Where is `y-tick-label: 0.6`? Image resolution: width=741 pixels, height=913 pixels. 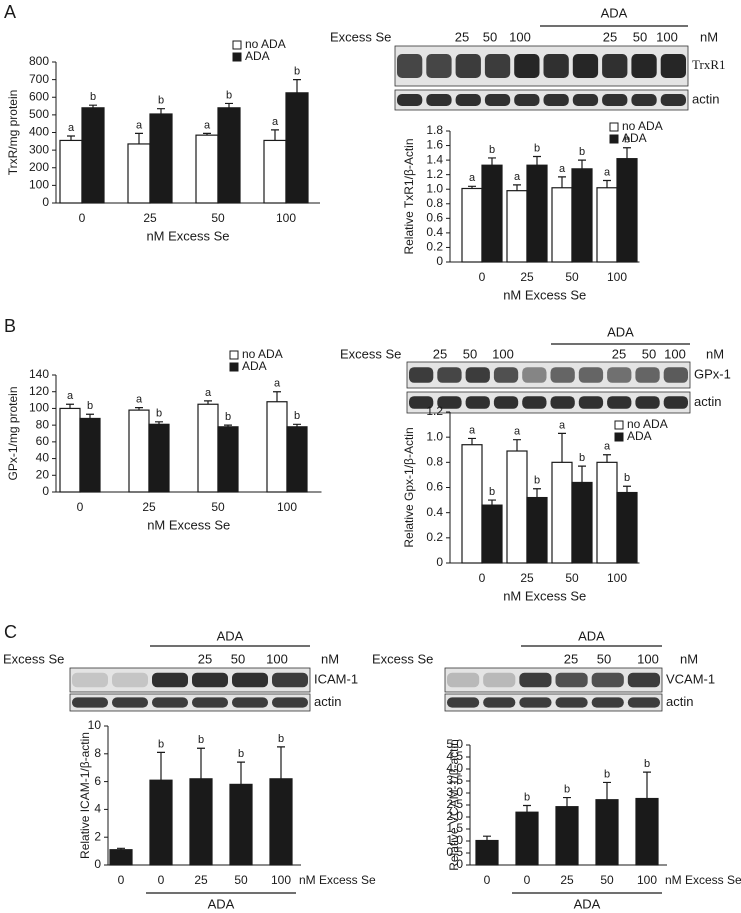
y-tick-label: 0.6 is located at coordinates (434, 487).